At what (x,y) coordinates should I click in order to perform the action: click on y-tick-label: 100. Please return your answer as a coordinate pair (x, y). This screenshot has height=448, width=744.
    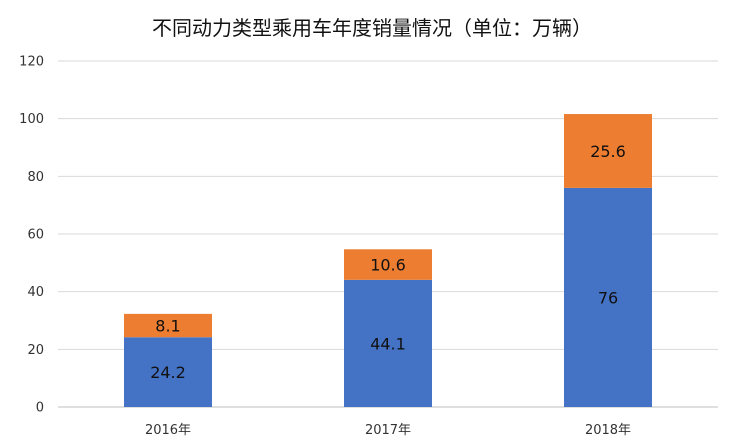
    Looking at the image, I should click on (31, 119).